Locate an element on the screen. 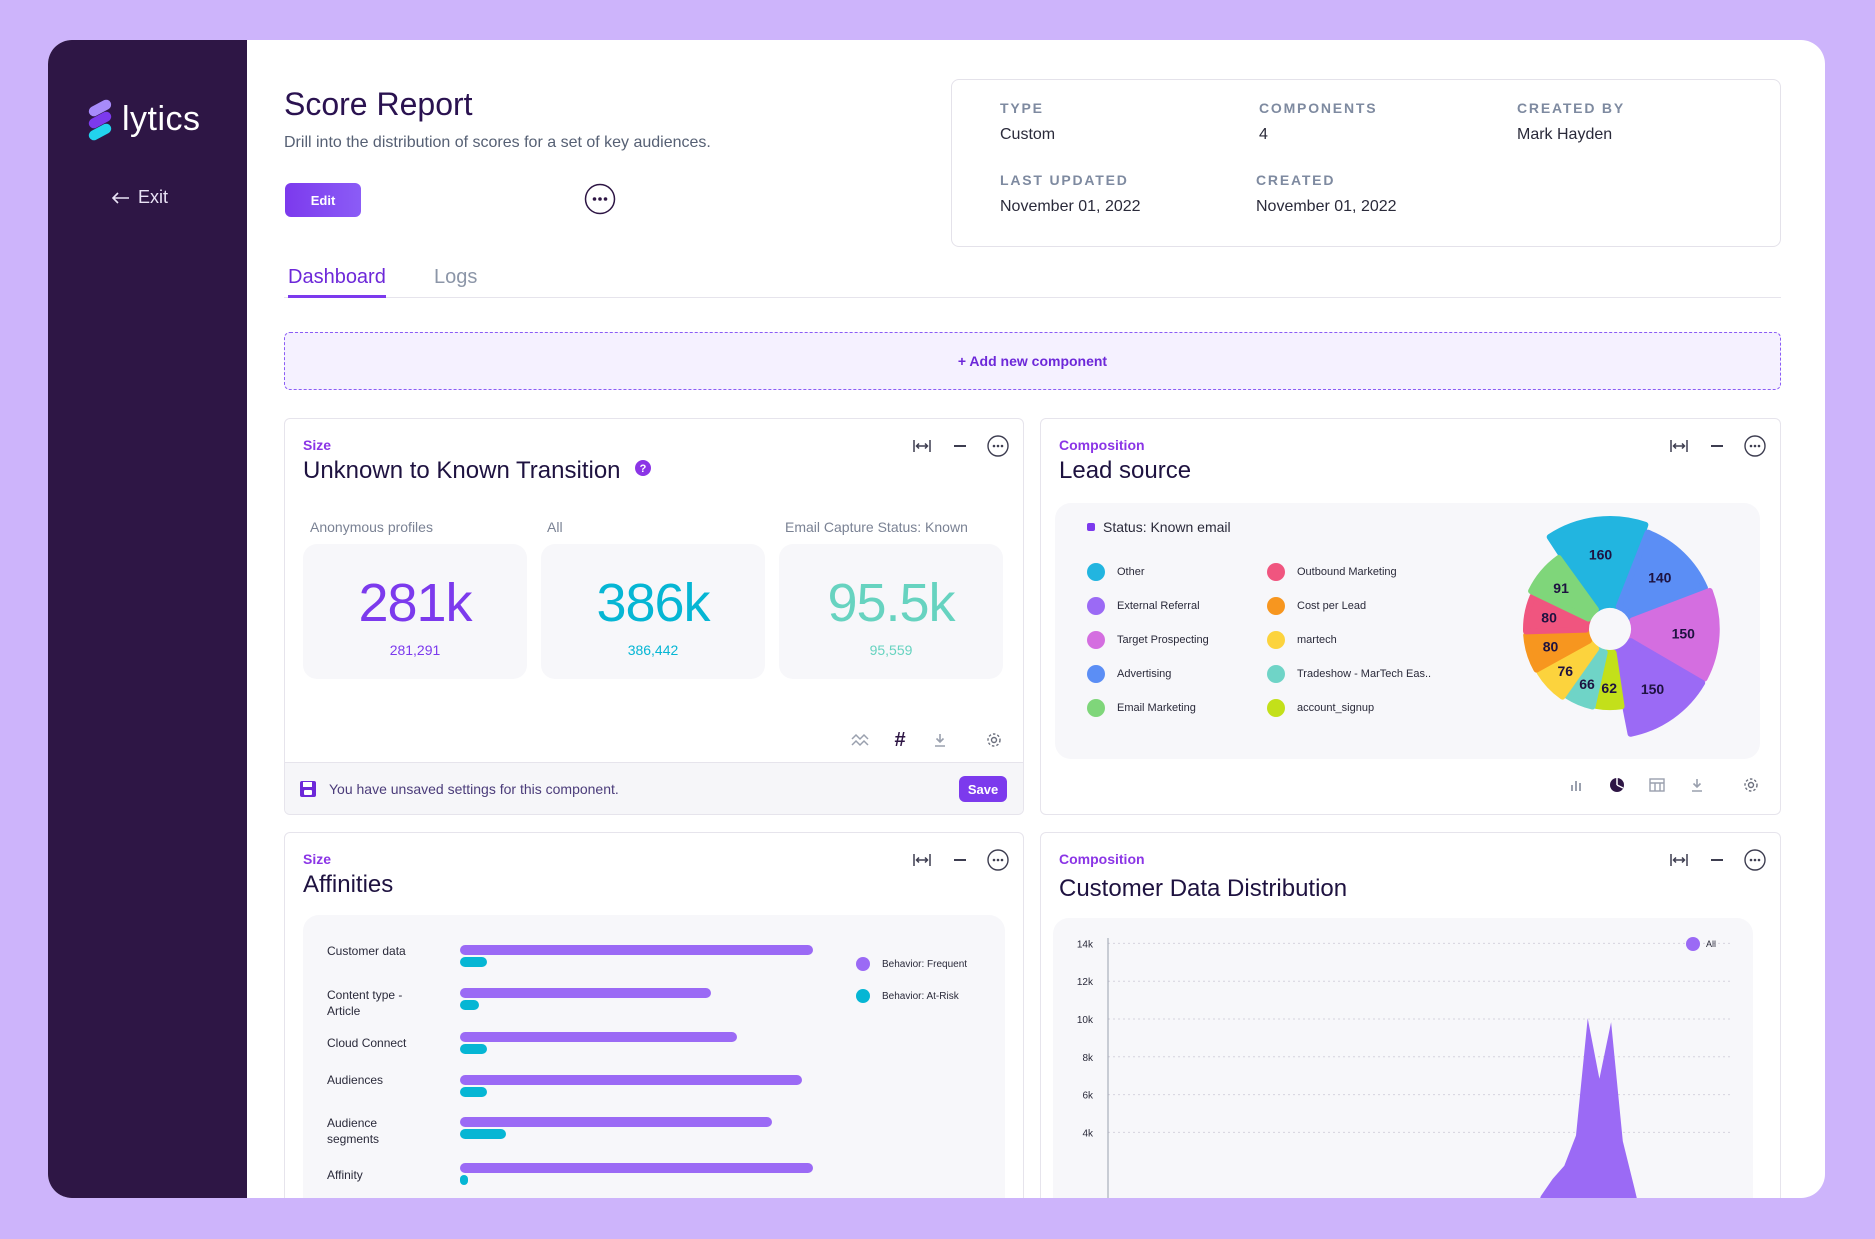 Image resolution: width=1875 pixels, height=1239 pixels. y-tick-label: 10k is located at coordinates (1085, 1020).